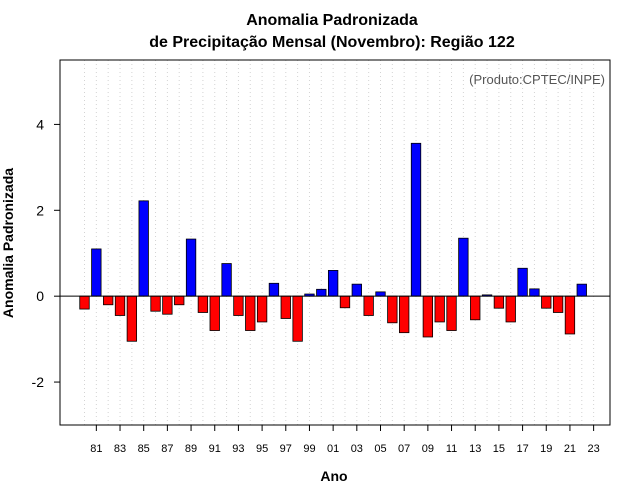  Describe the element at coordinates (357, 449) in the screenshot. I see `x-tick-label: 03` at that location.